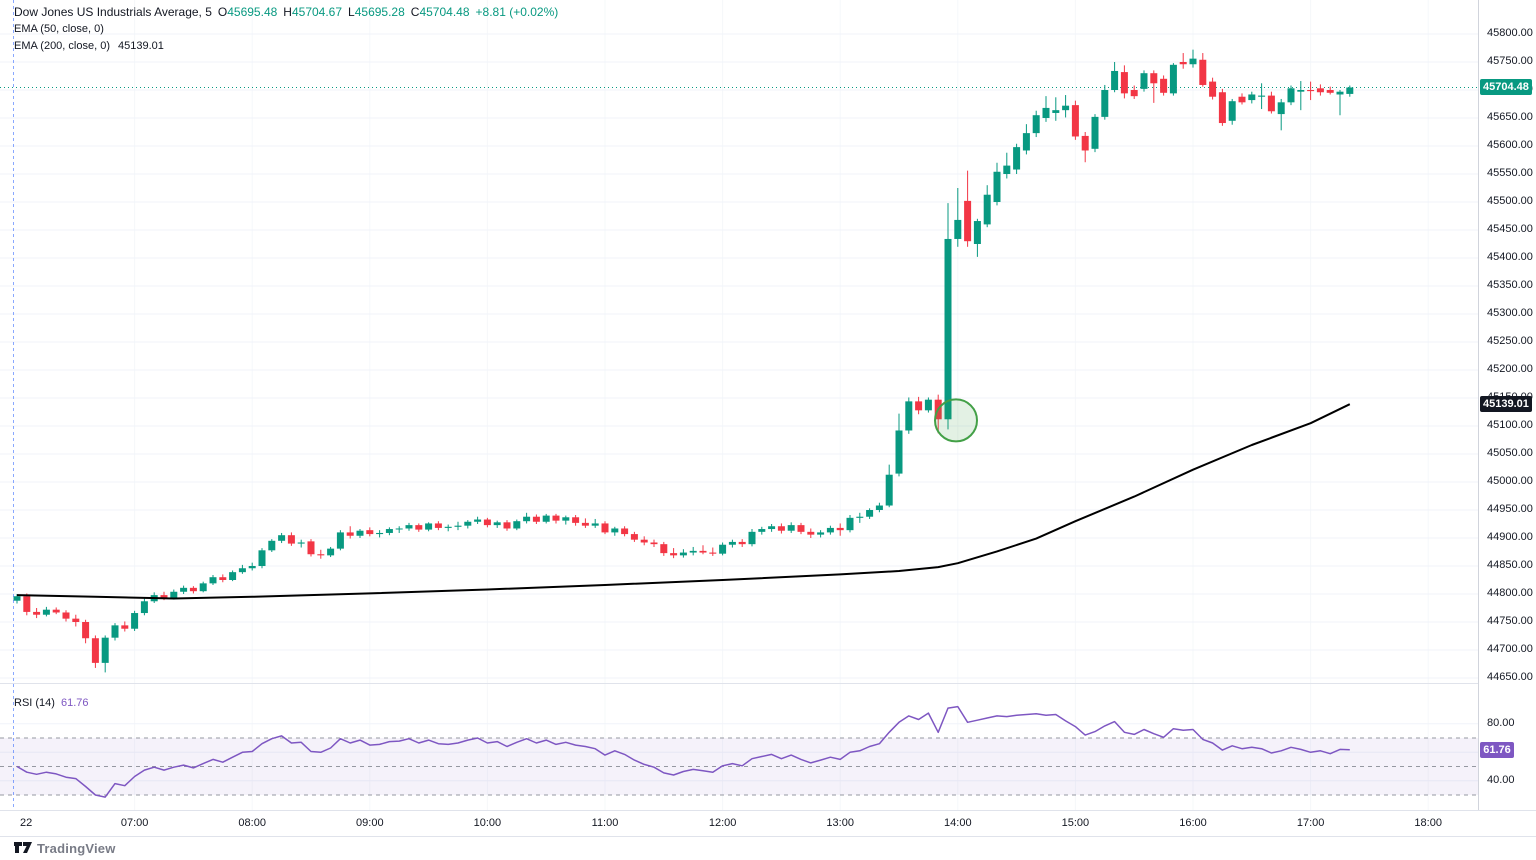 The width and height of the screenshot is (1536, 860). I want to click on price-axis-label: 45600.00, so click(1510, 145).